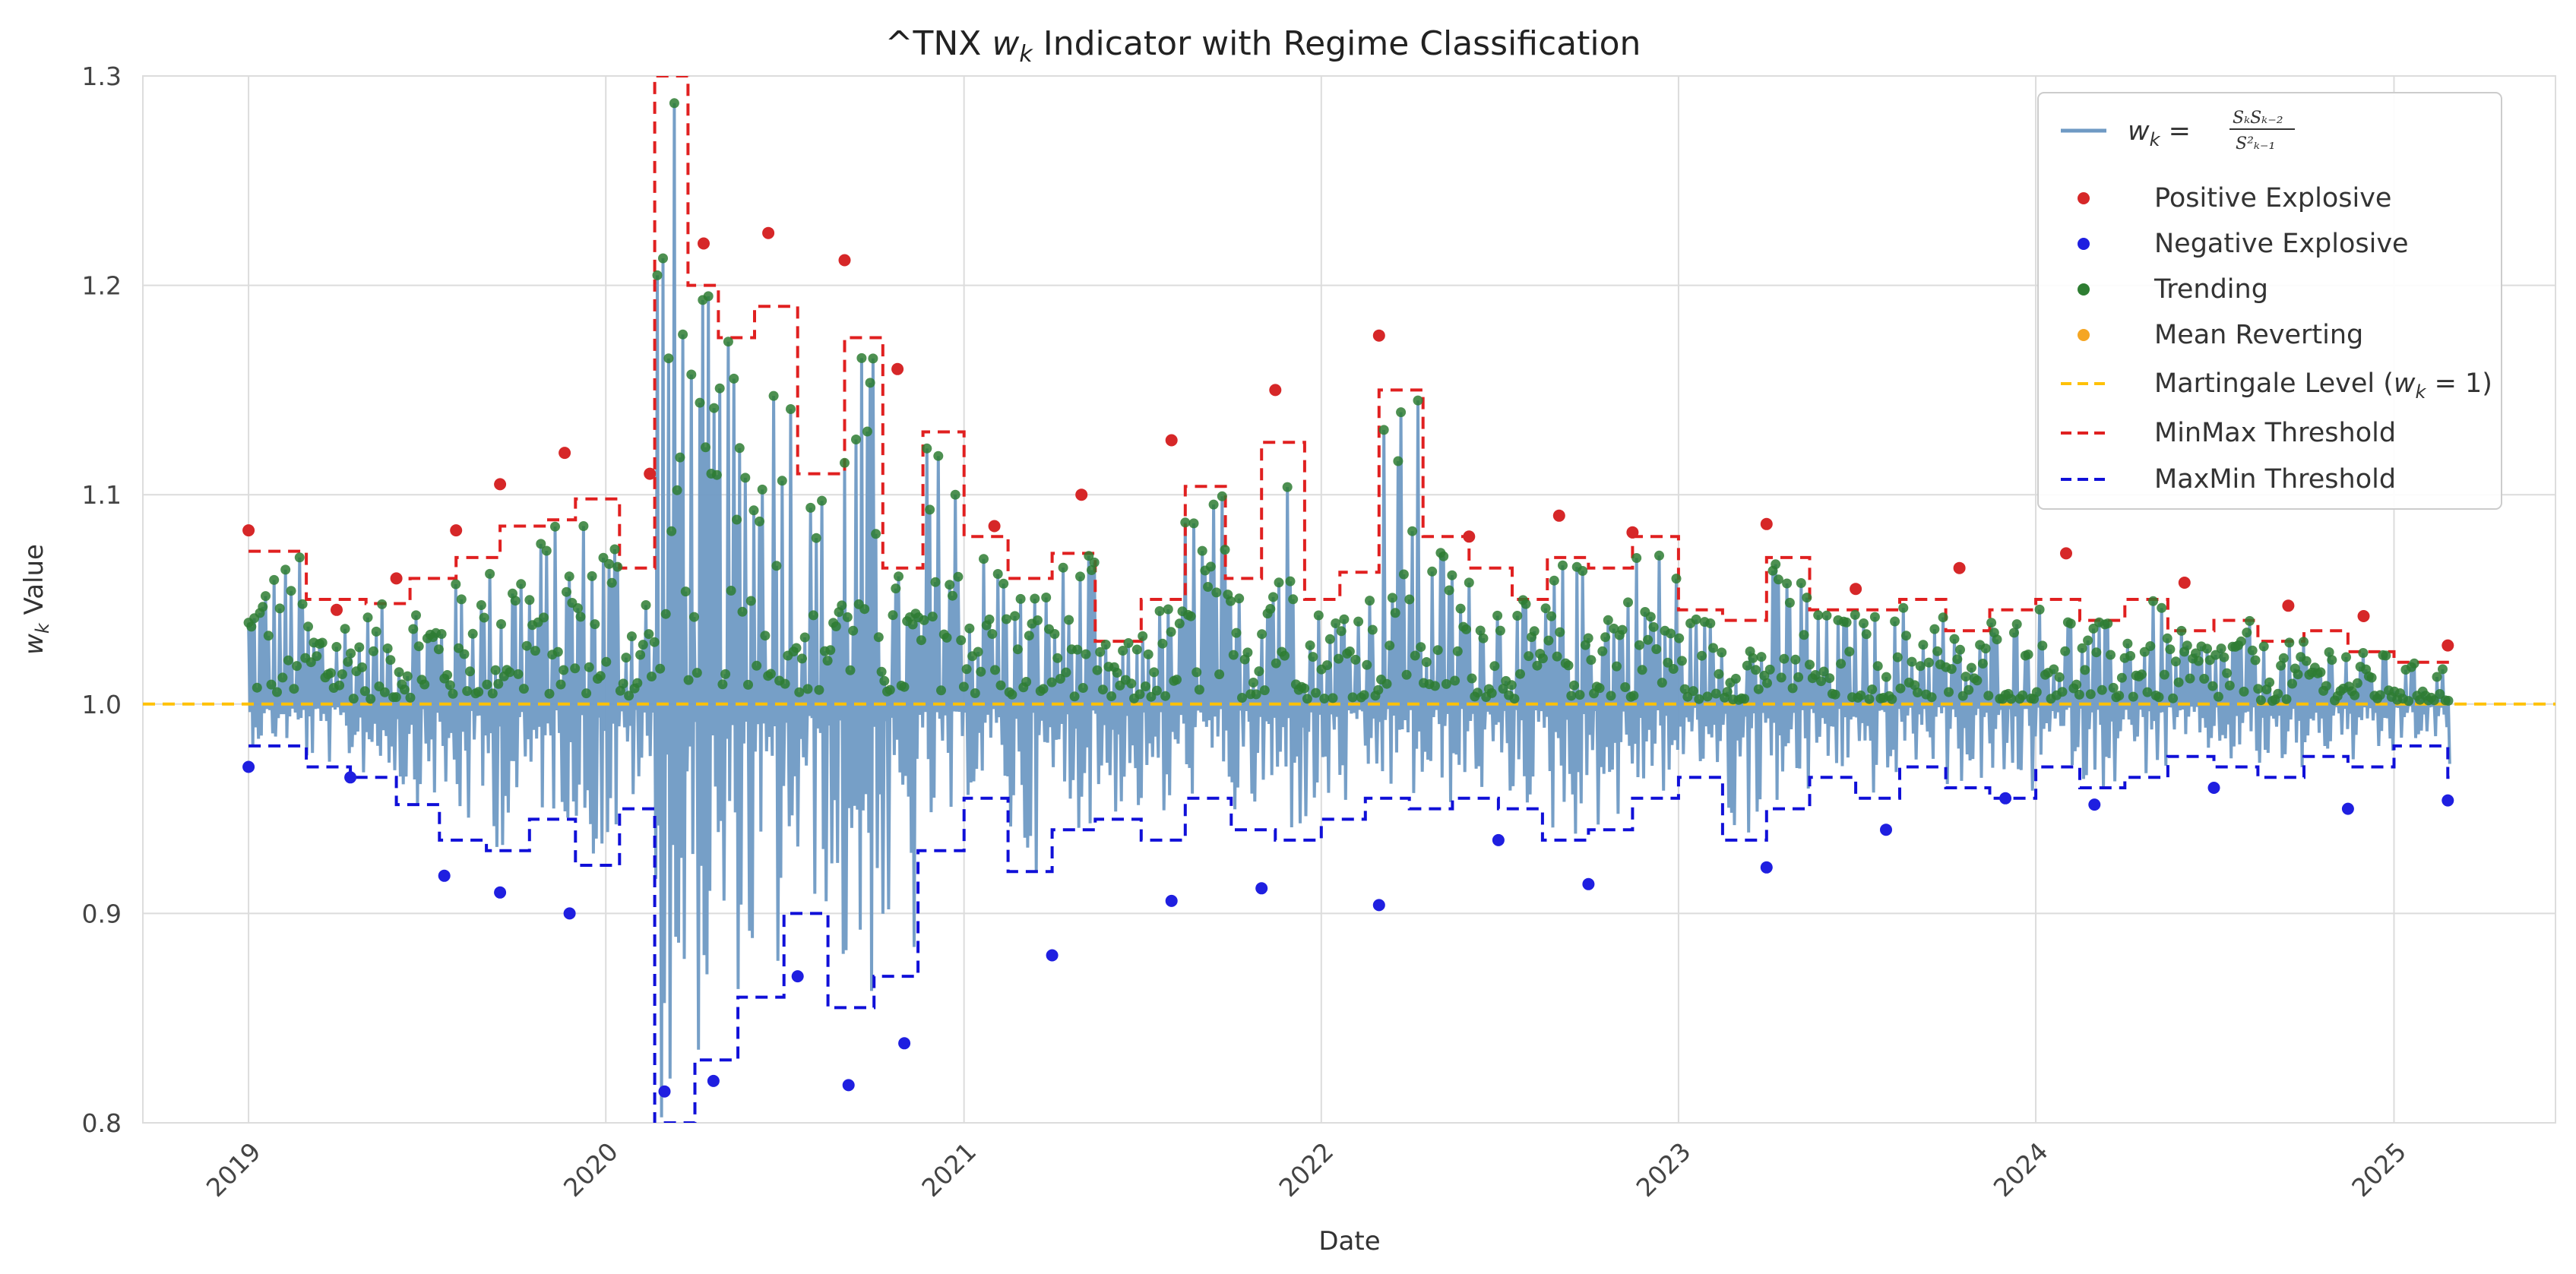 The image size is (2576, 1274). Describe the element at coordinates (2159, 133) in the screenshot. I see `legend-wk-label: wk =` at that location.